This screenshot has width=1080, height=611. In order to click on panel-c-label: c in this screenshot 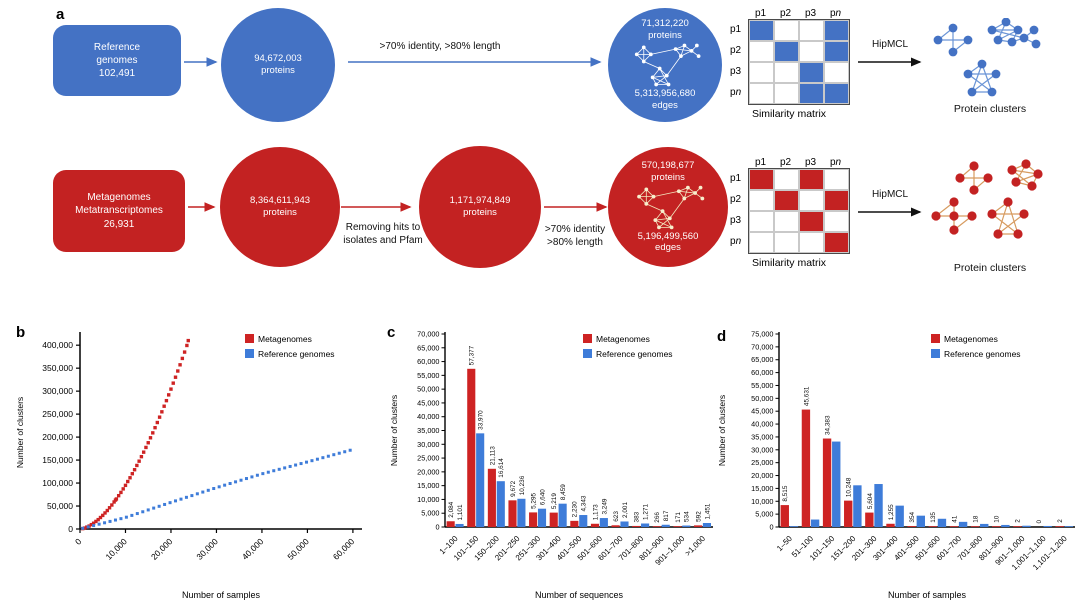, I will do `click(391, 332)`.